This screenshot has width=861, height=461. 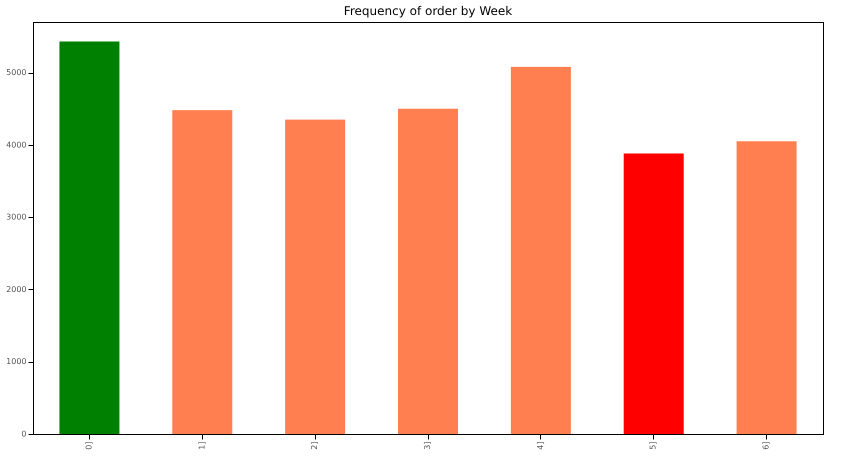 I want to click on x-tick-label: 0], so click(x=89, y=446).